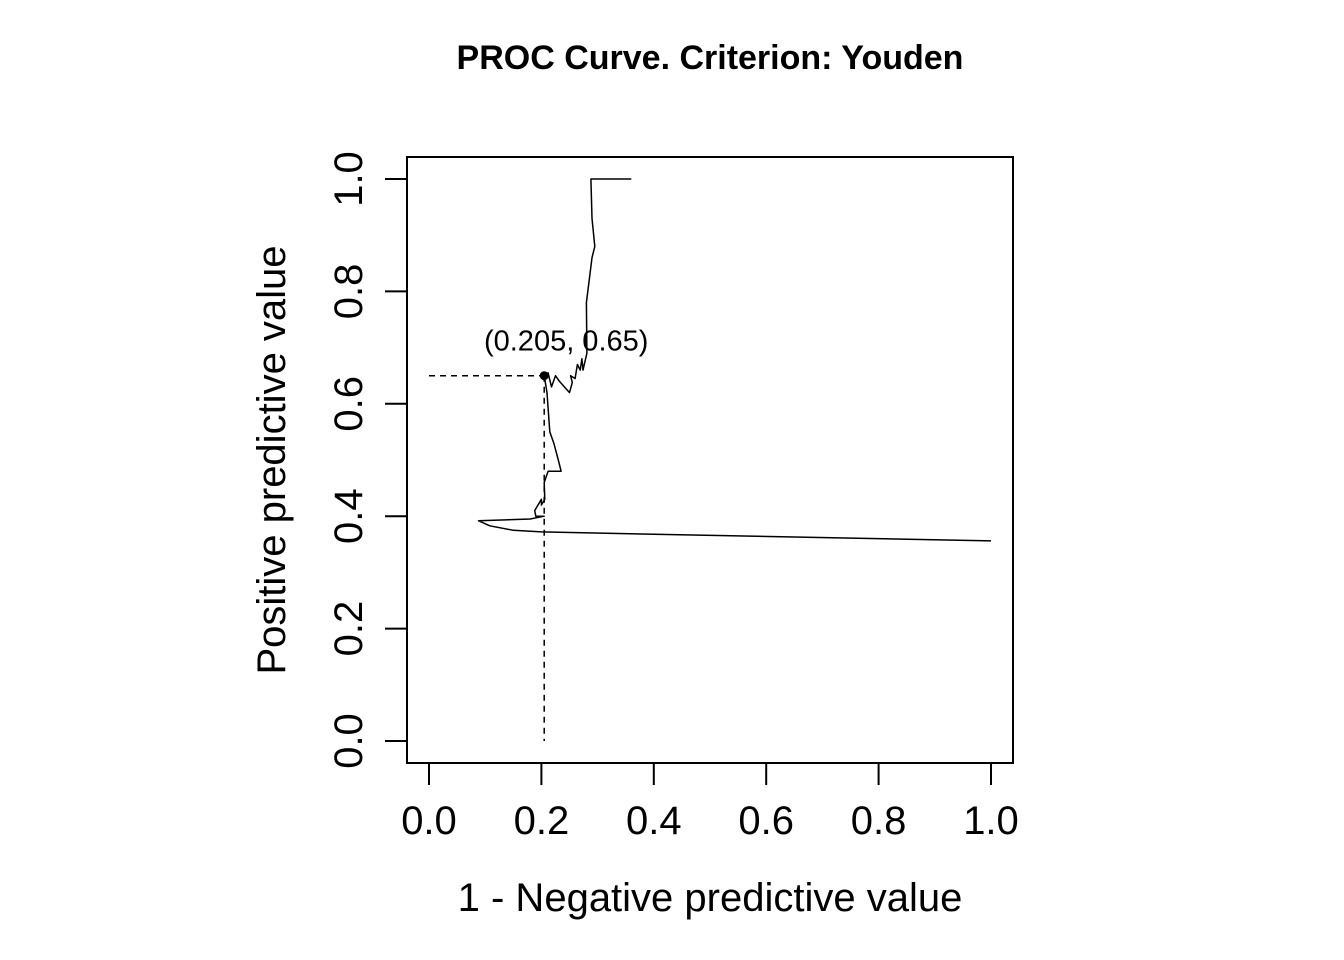 Image resolution: width=1344 pixels, height=960 pixels. Describe the element at coordinates (272, 459) in the screenshot. I see `y-axis-title: Positive predictive value` at that location.